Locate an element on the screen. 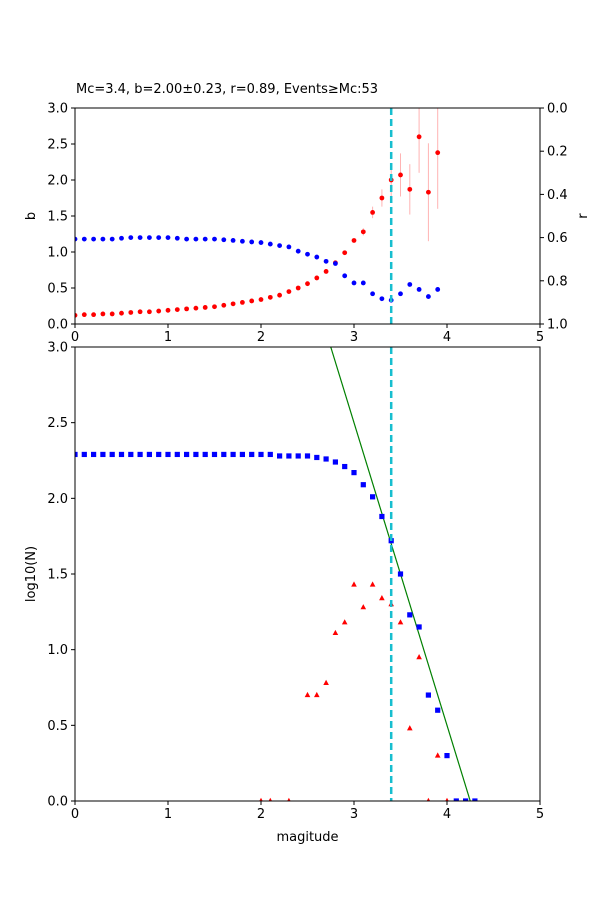 This screenshot has height=900, width=600. y2-axis-label: r is located at coordinates (583, 216).